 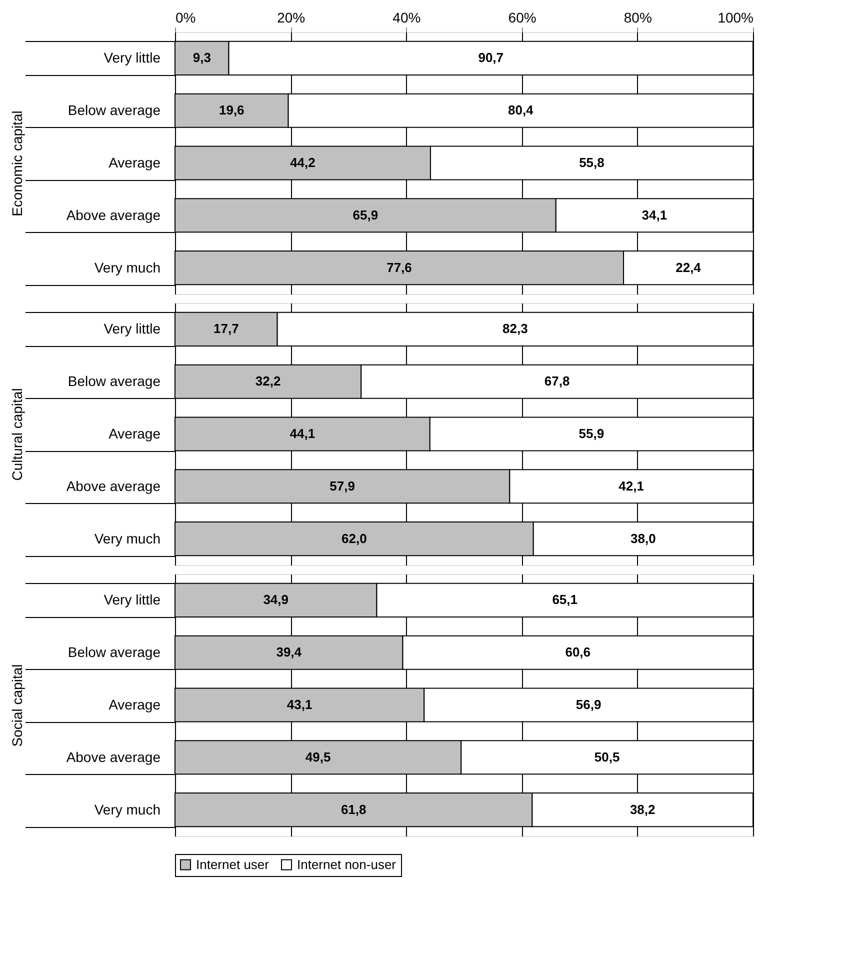 I want to click on data-label: 44,1, so click(x=303, y=433).